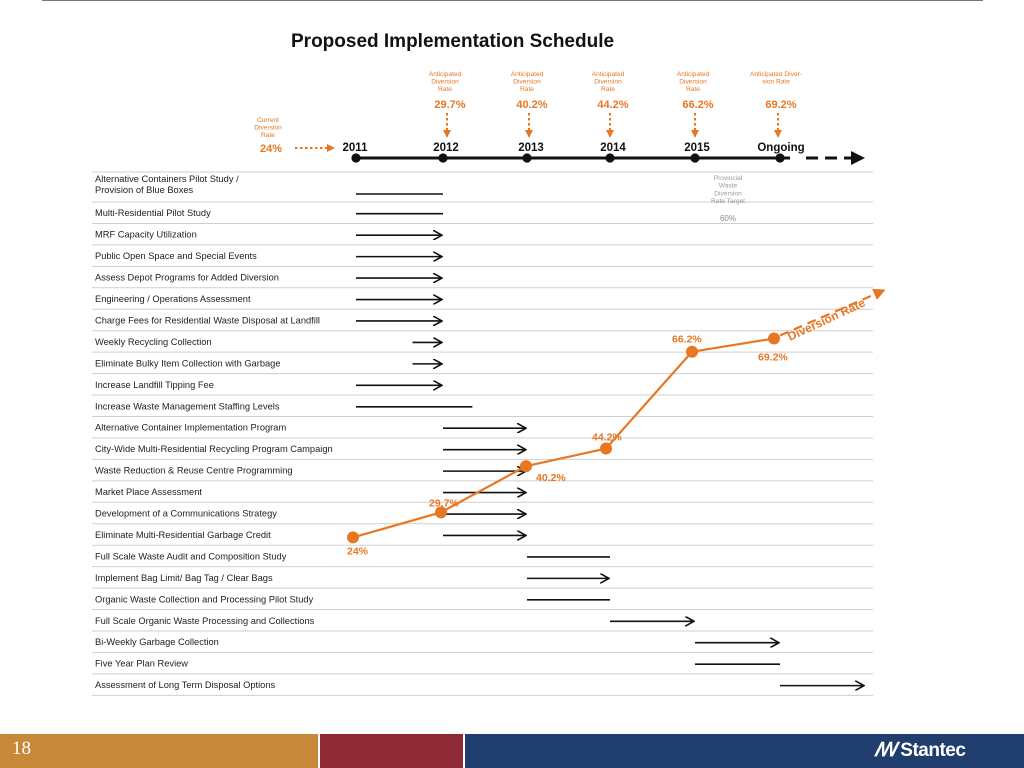  I want to click on current-rate-arrowhead, so click(331, 148).